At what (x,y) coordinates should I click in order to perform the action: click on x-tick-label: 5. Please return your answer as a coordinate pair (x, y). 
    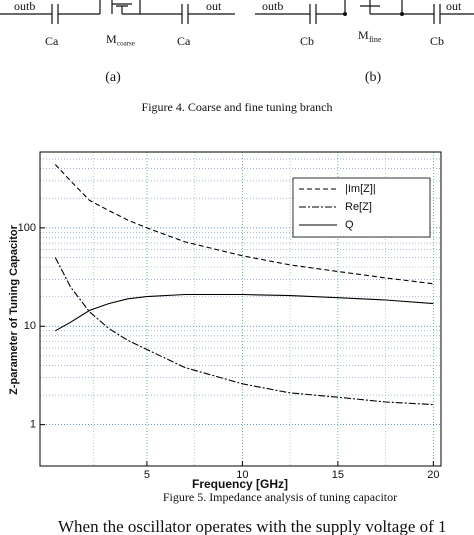
    Looking at the image, I should click on (147, 475).